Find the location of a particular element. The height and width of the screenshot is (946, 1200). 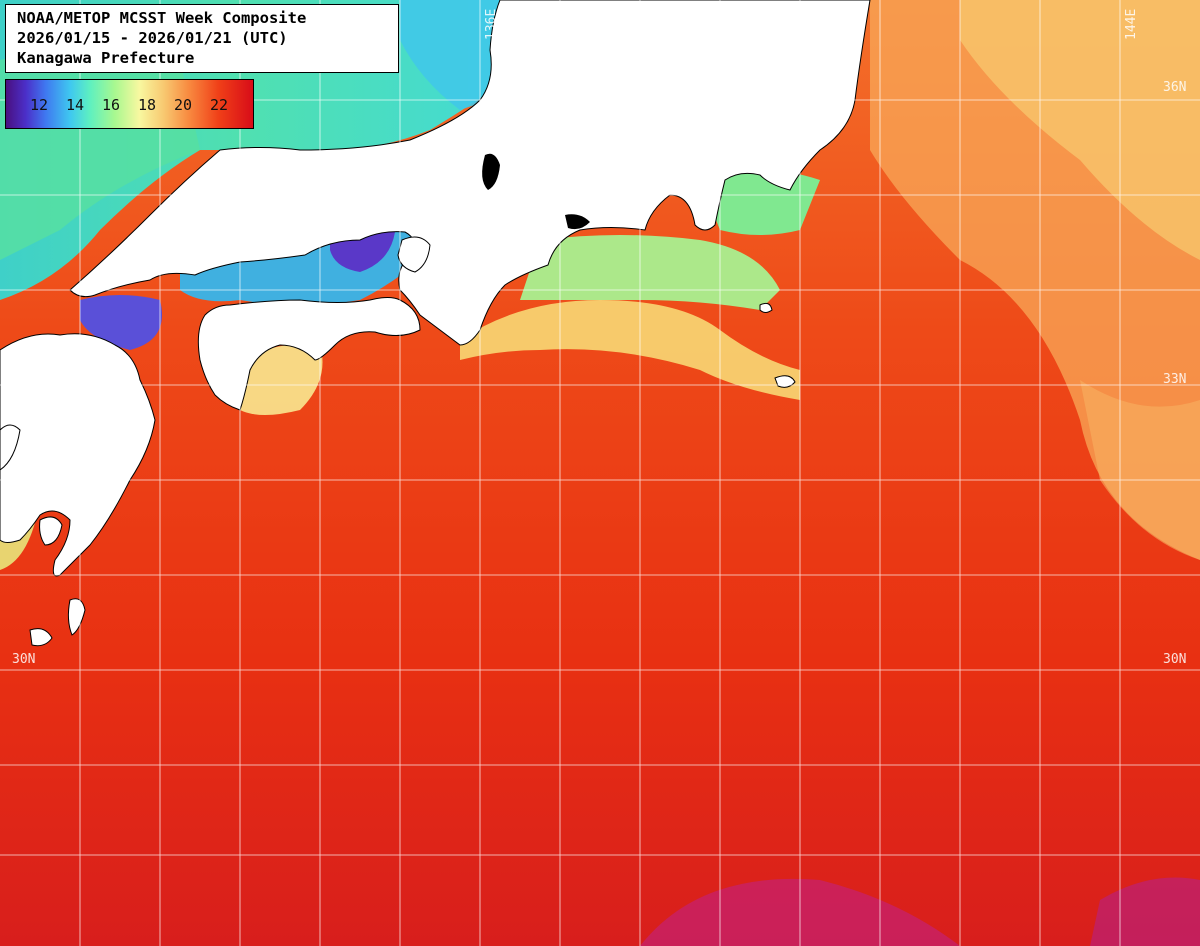

legend-label: 12 is located at coordinates (39, 105).